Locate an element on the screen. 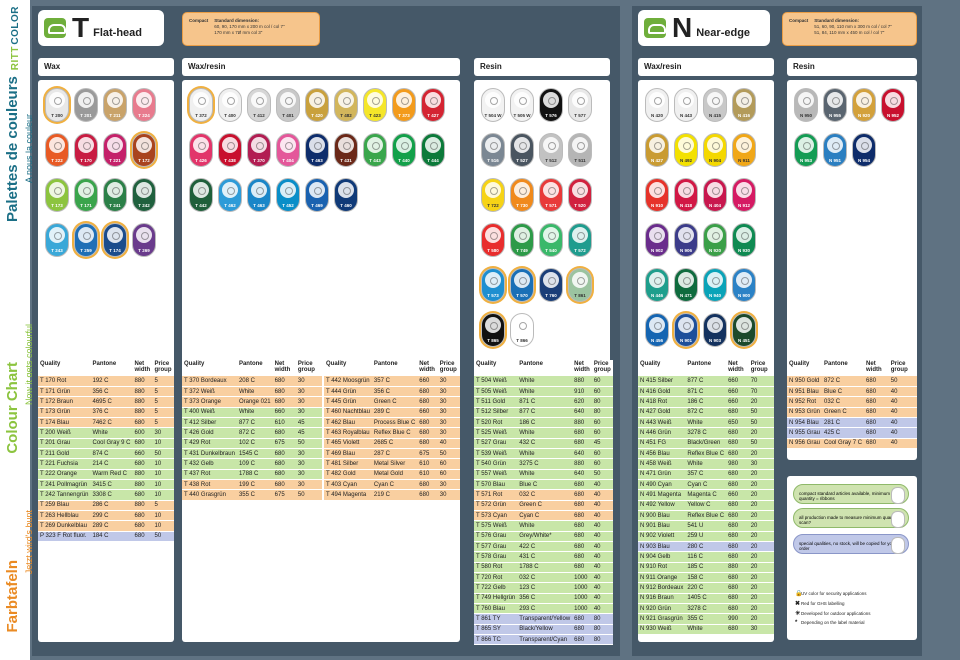  ribbon-roll: T 866 is located at coordinates (522, 330).